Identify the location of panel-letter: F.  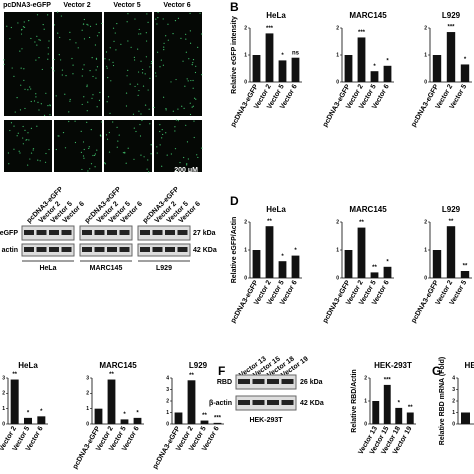
(221, 371).